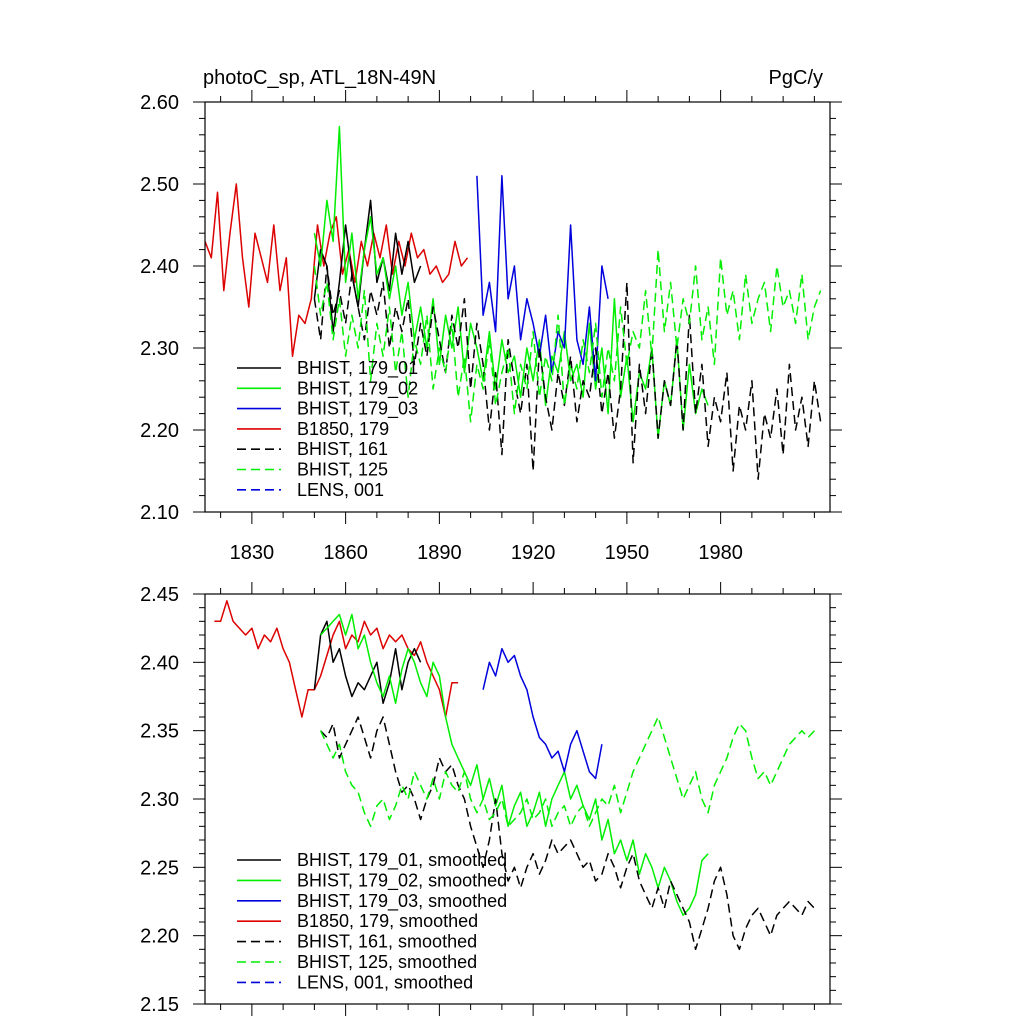  What do you see at coordinates (159, 349) in the screenshot?
I see `top-y-tick-label: 2.30` at bounding box center [159, 349].